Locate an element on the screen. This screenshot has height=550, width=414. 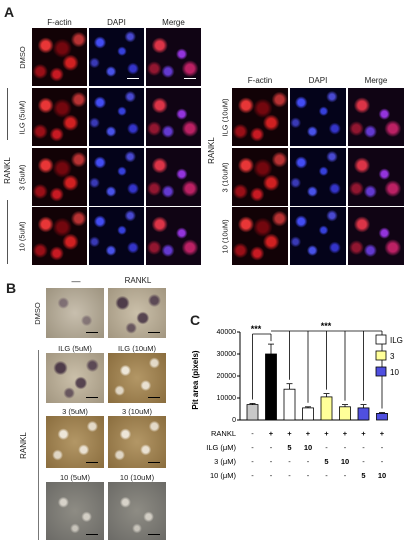
row-label-ilg10-wrap: ILG (10uM) is located at coordinates (225, 117).